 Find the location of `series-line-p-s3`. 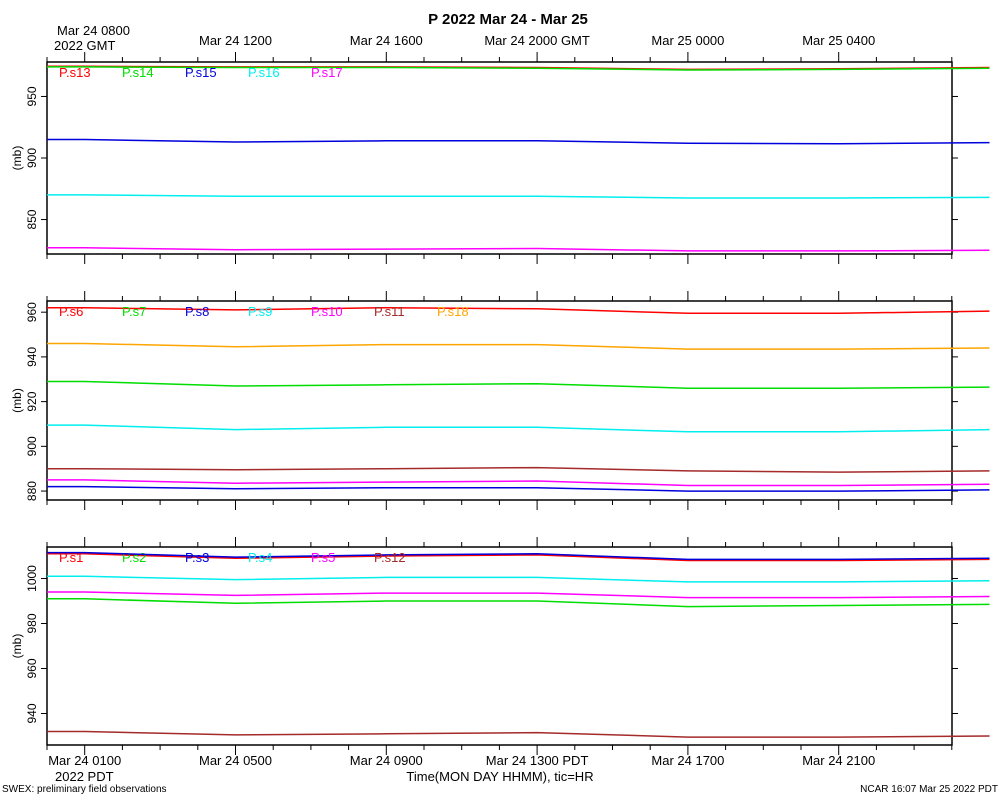

series-line-p-s3 is located at coordinates (518, 556).